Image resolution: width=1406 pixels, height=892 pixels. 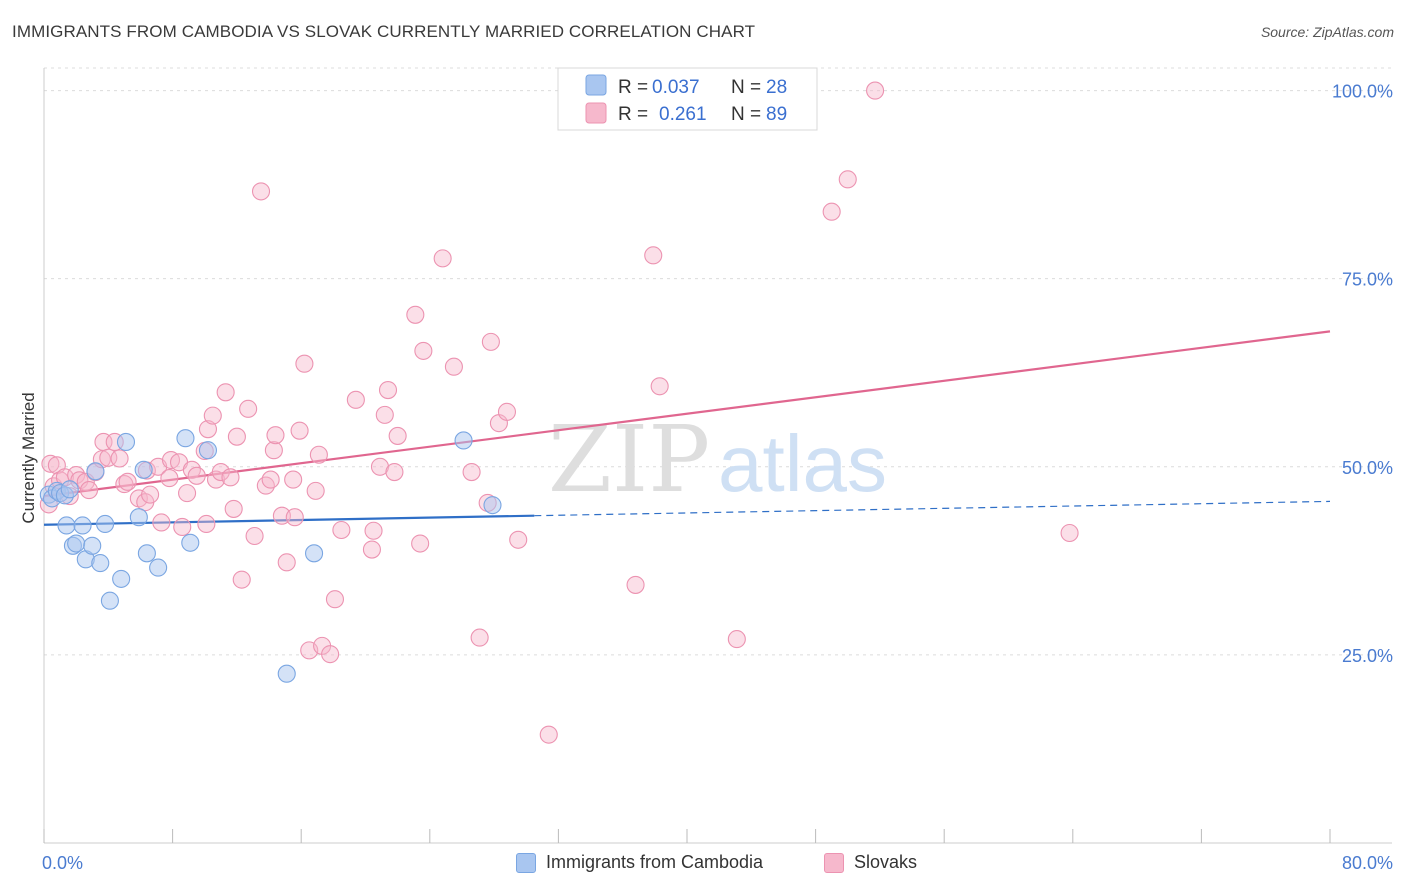 What do you see at coordinates (655, 862) in the screenshot?
I see `bottom-legend-label-cambodia: Immigrants from Cambodia` at bounding box center [655, 862].